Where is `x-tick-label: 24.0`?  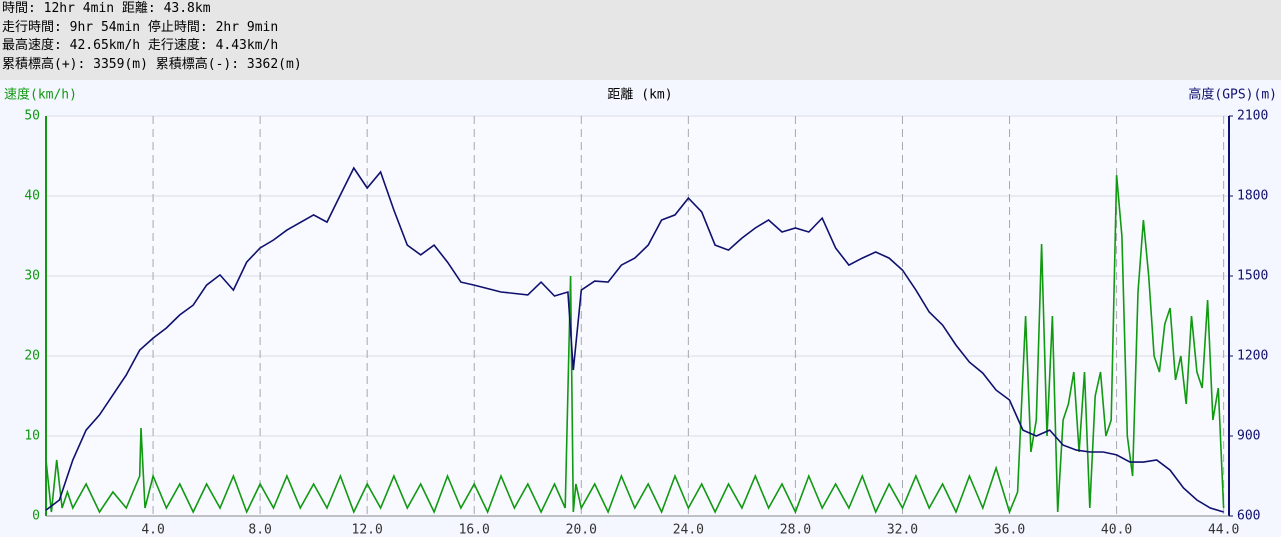
x-tick-label: 24.0 is located at coordinates (688, 530).